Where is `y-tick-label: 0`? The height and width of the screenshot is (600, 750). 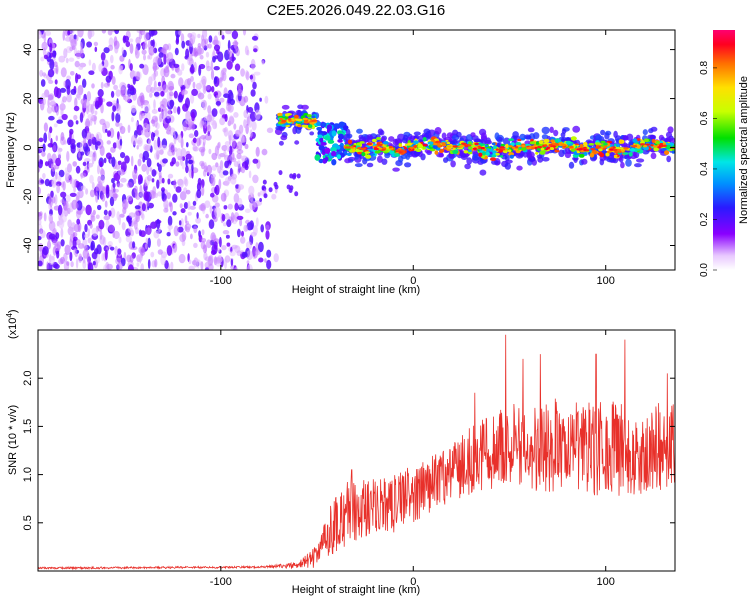
y-tick-label: 0 is located at coordinates (28, 147).